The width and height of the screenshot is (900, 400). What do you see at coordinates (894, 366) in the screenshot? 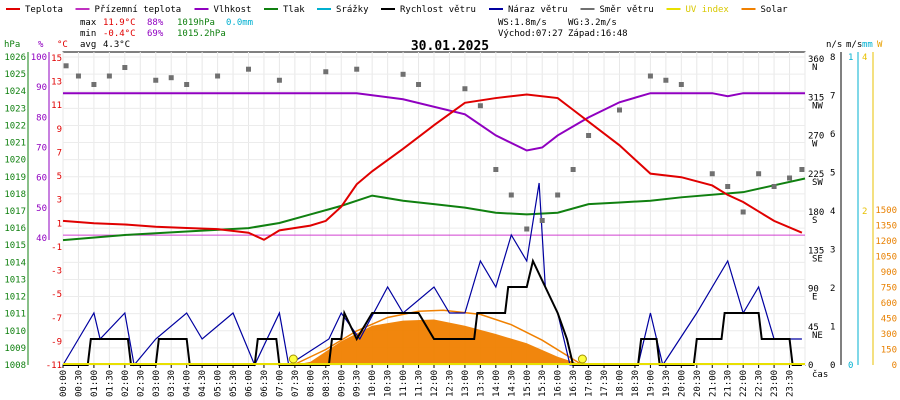
I see `solar-tick-label: 0` at bounding box center [894, 366].